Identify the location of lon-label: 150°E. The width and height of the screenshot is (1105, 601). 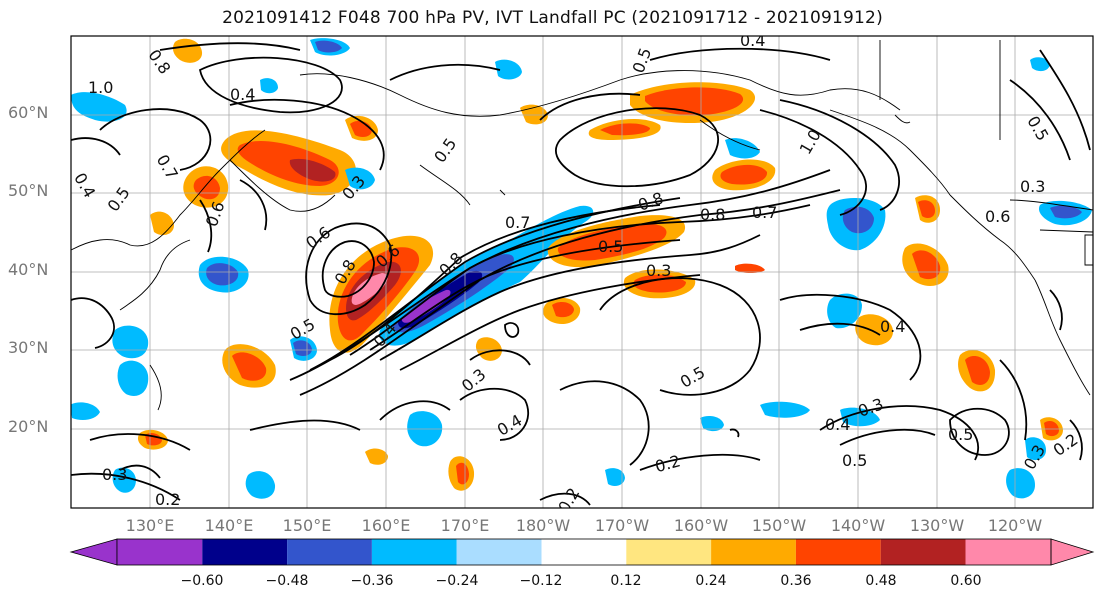
(307, 525).